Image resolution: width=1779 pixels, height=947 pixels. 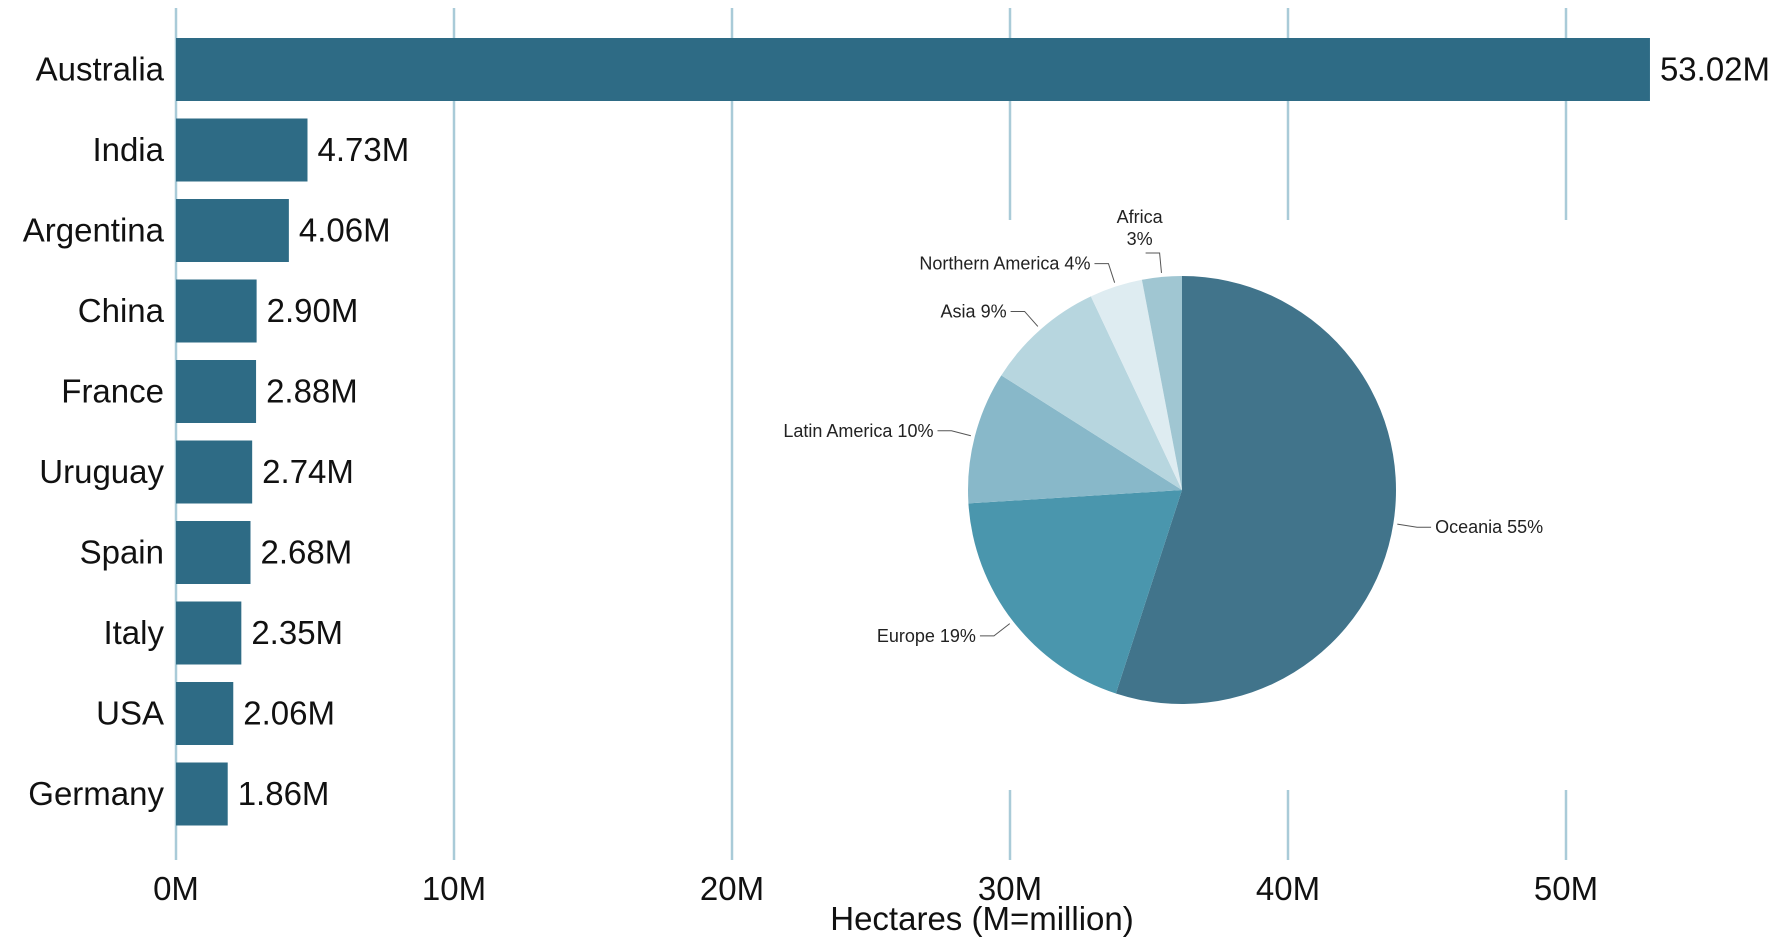 What do you see at coordinates (1140, 228) in the screenshot?
I see `pie-label: Africa 3%` at bounding box center [1140, 228].